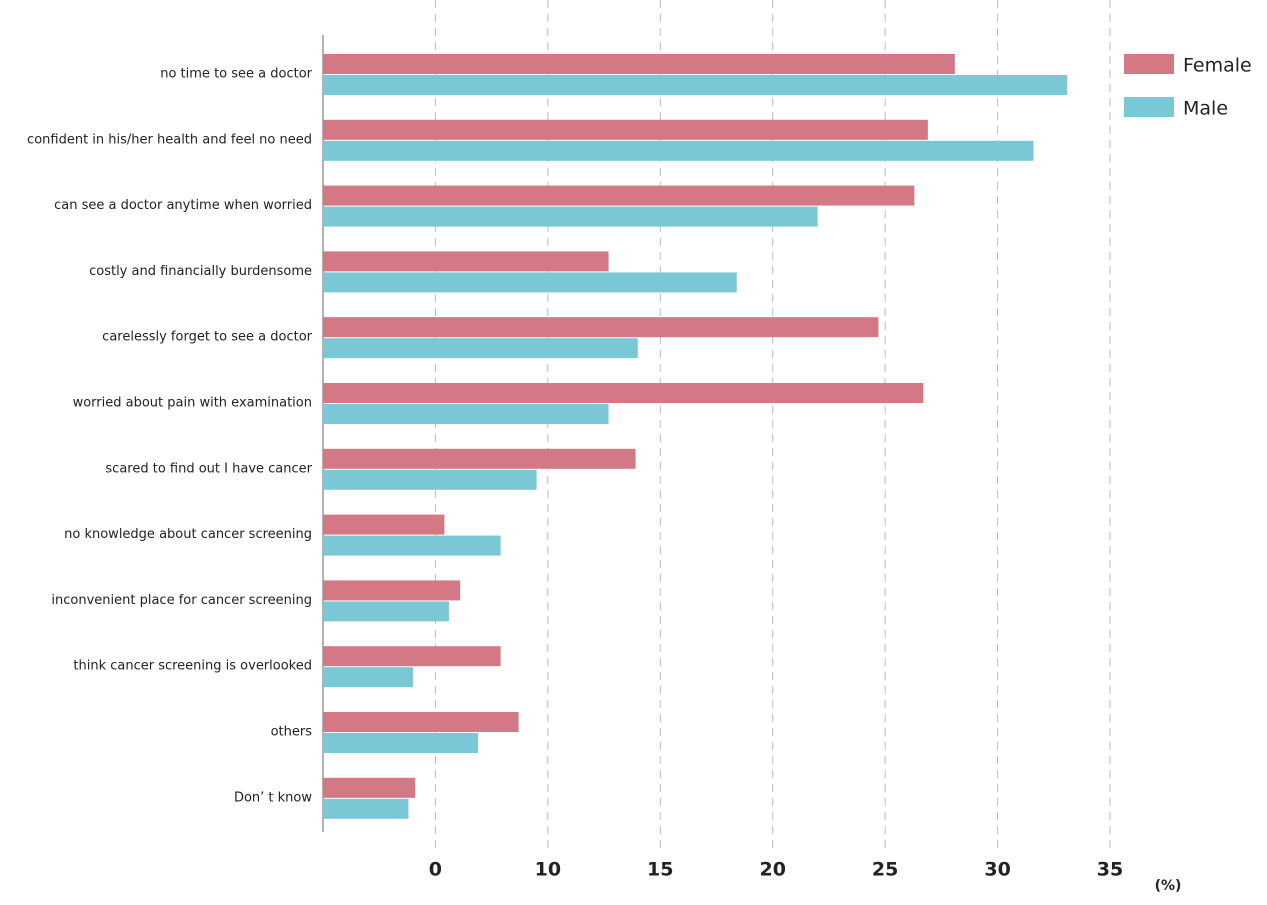  I want to click on category-label: no time to see a doctor, so click(236, 74).